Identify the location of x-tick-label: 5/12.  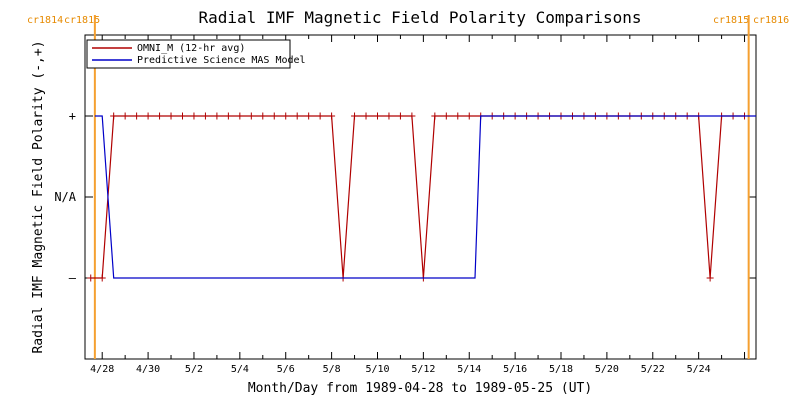
(423, 369).